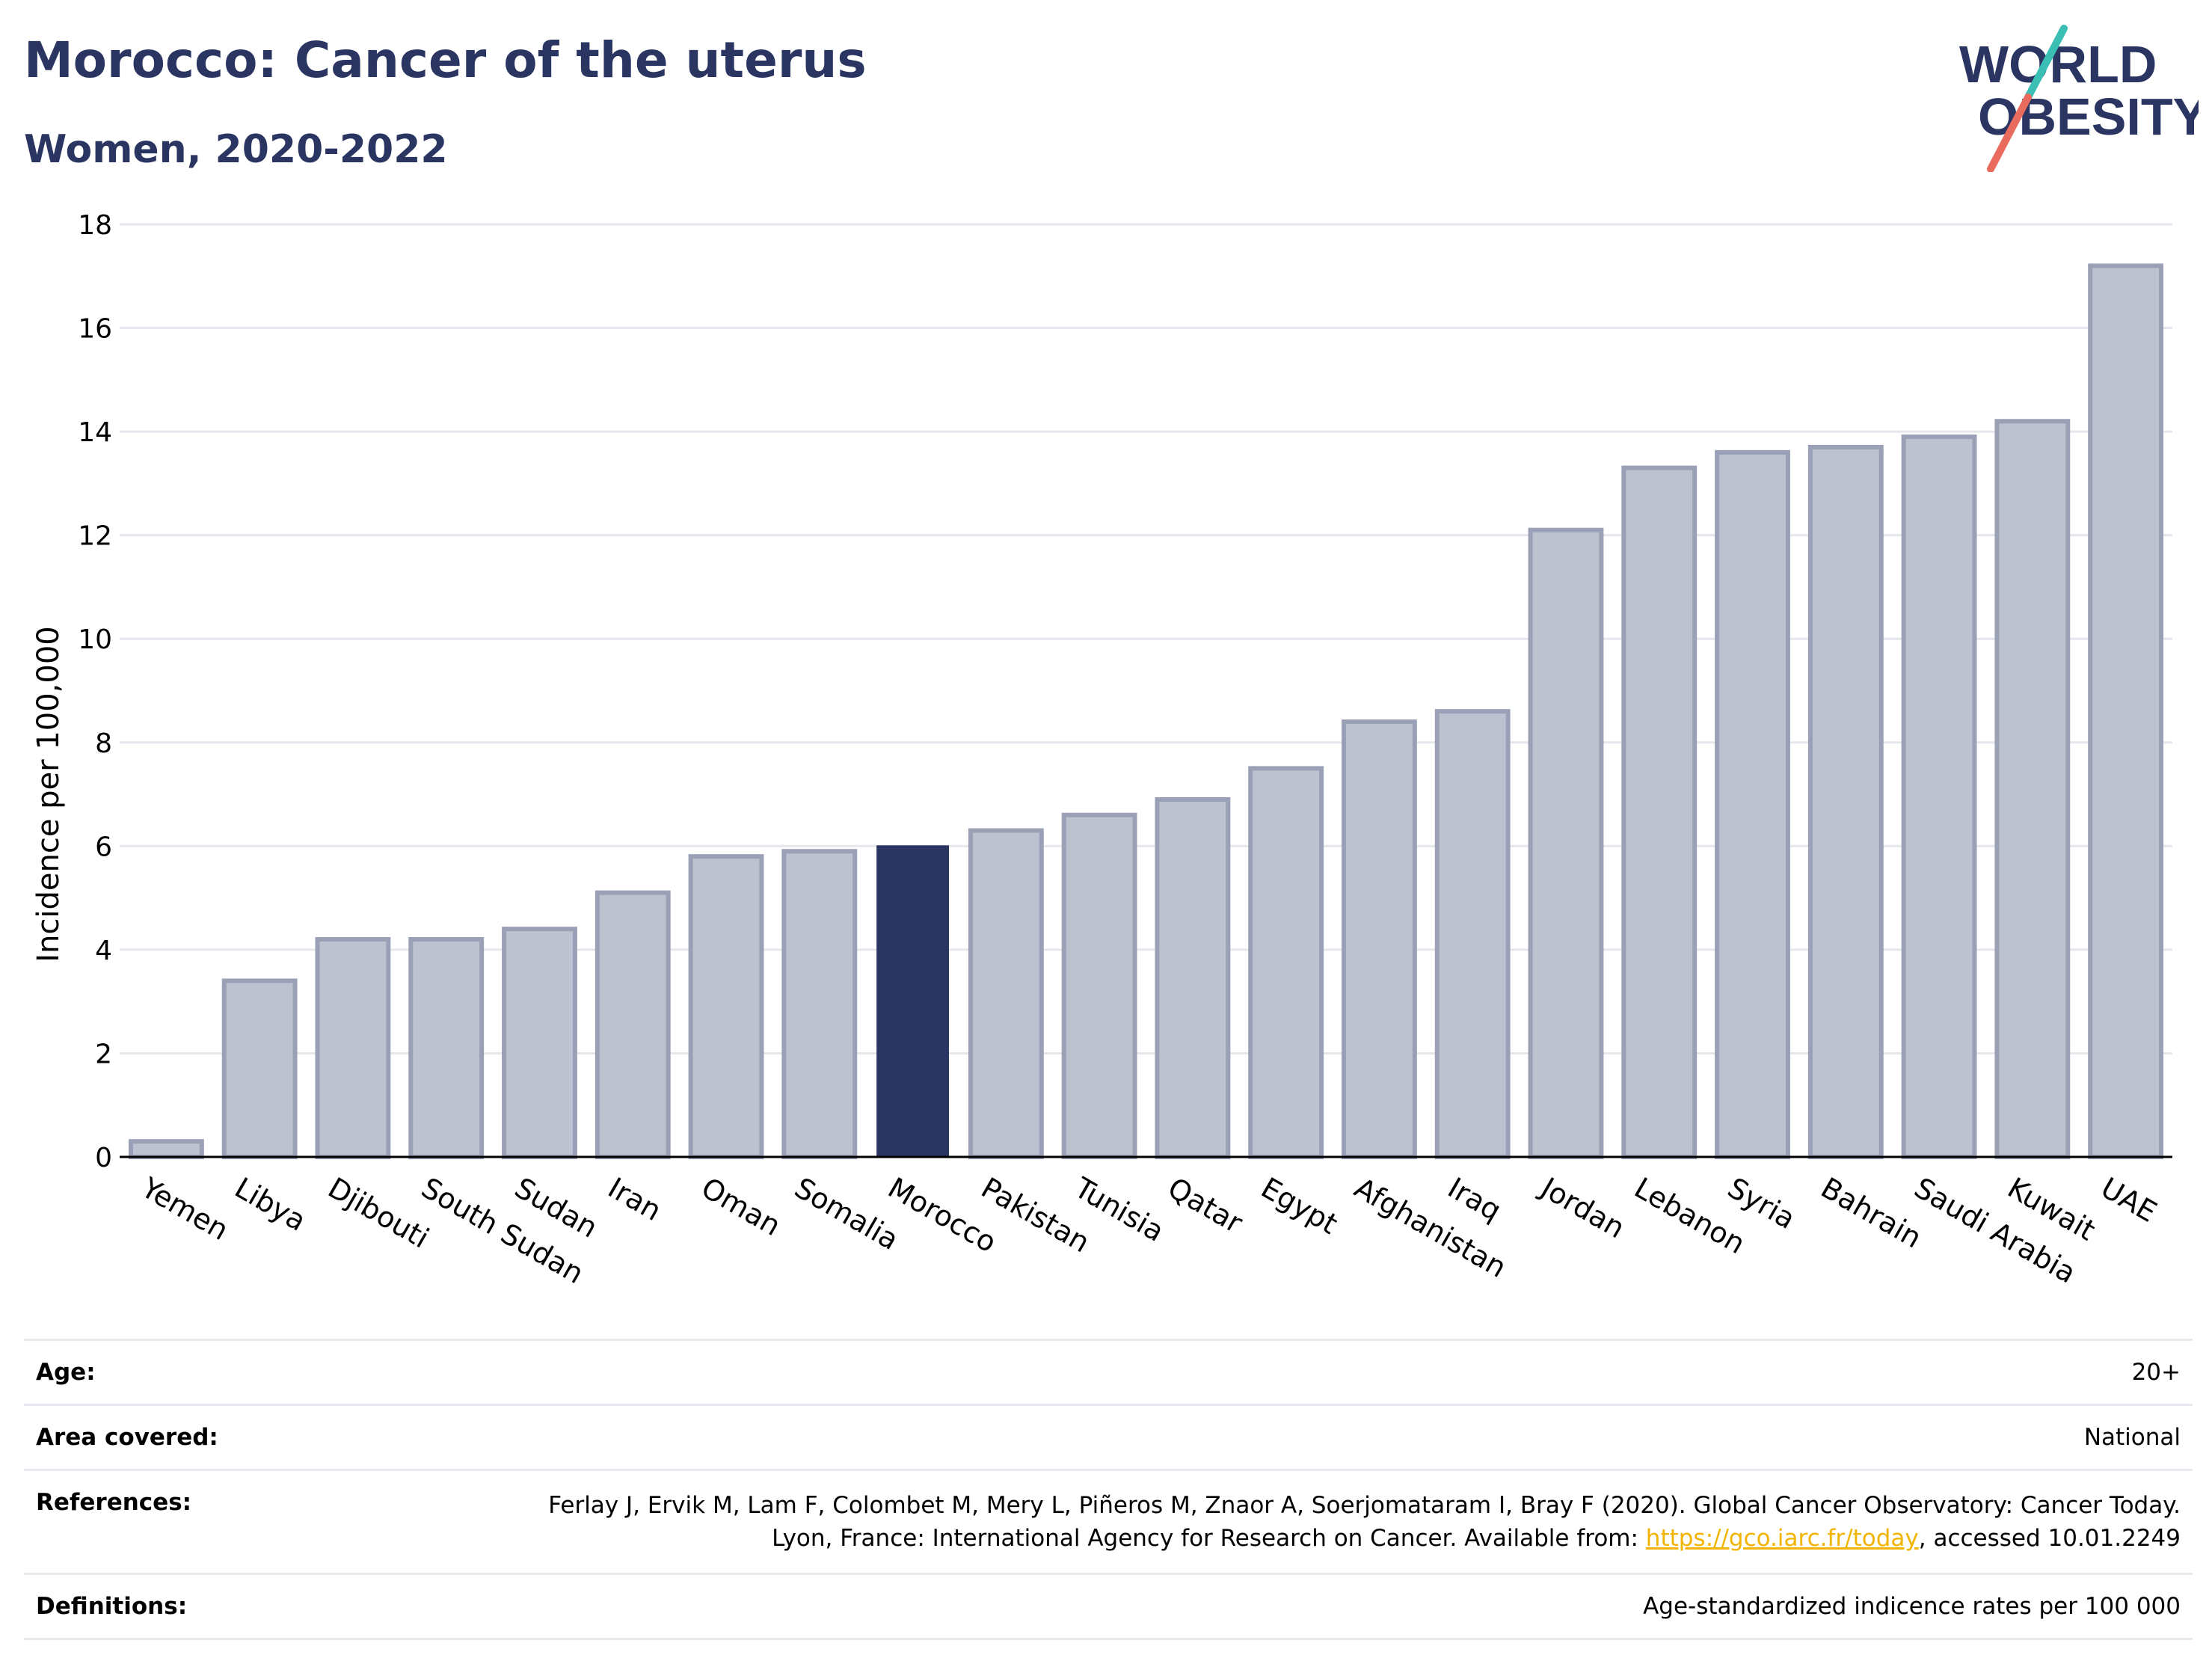 This screenshot has width=2212, height=1655. Describe the element at coordinates (1752, 804) in the screenshot. I see `bar-syria` at that location.